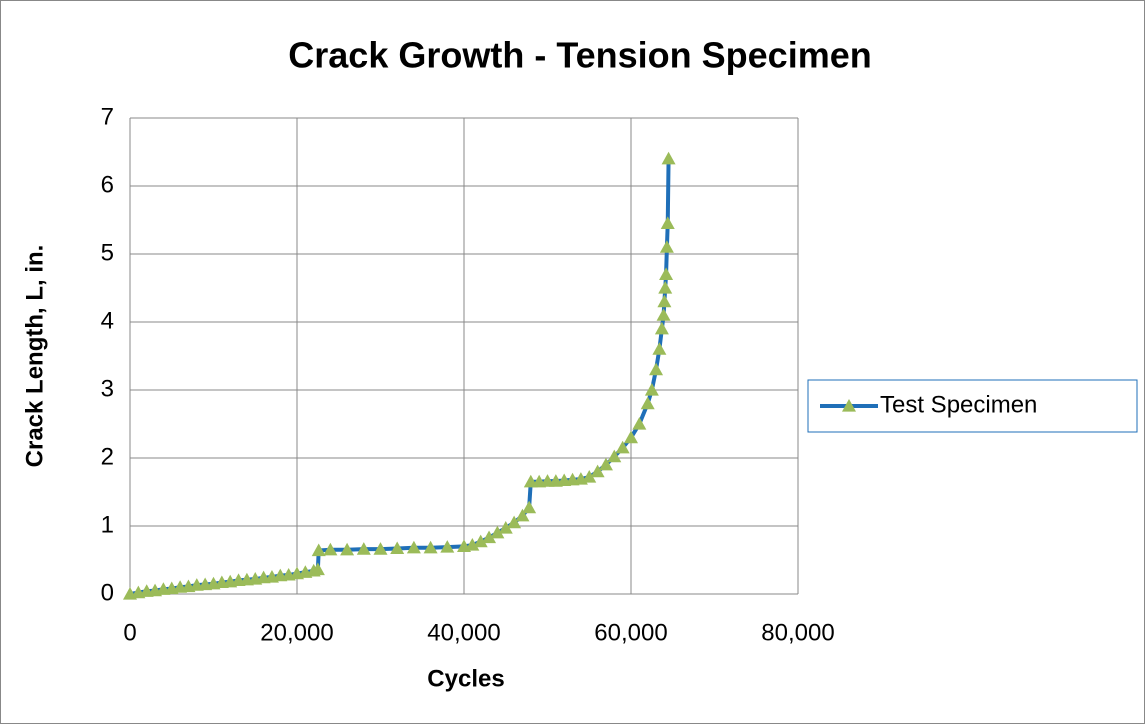  What do you see at coordinates (107, 524) in the screenshot?
I see `y-tick-label: 1` at bounding box center [107, 524].